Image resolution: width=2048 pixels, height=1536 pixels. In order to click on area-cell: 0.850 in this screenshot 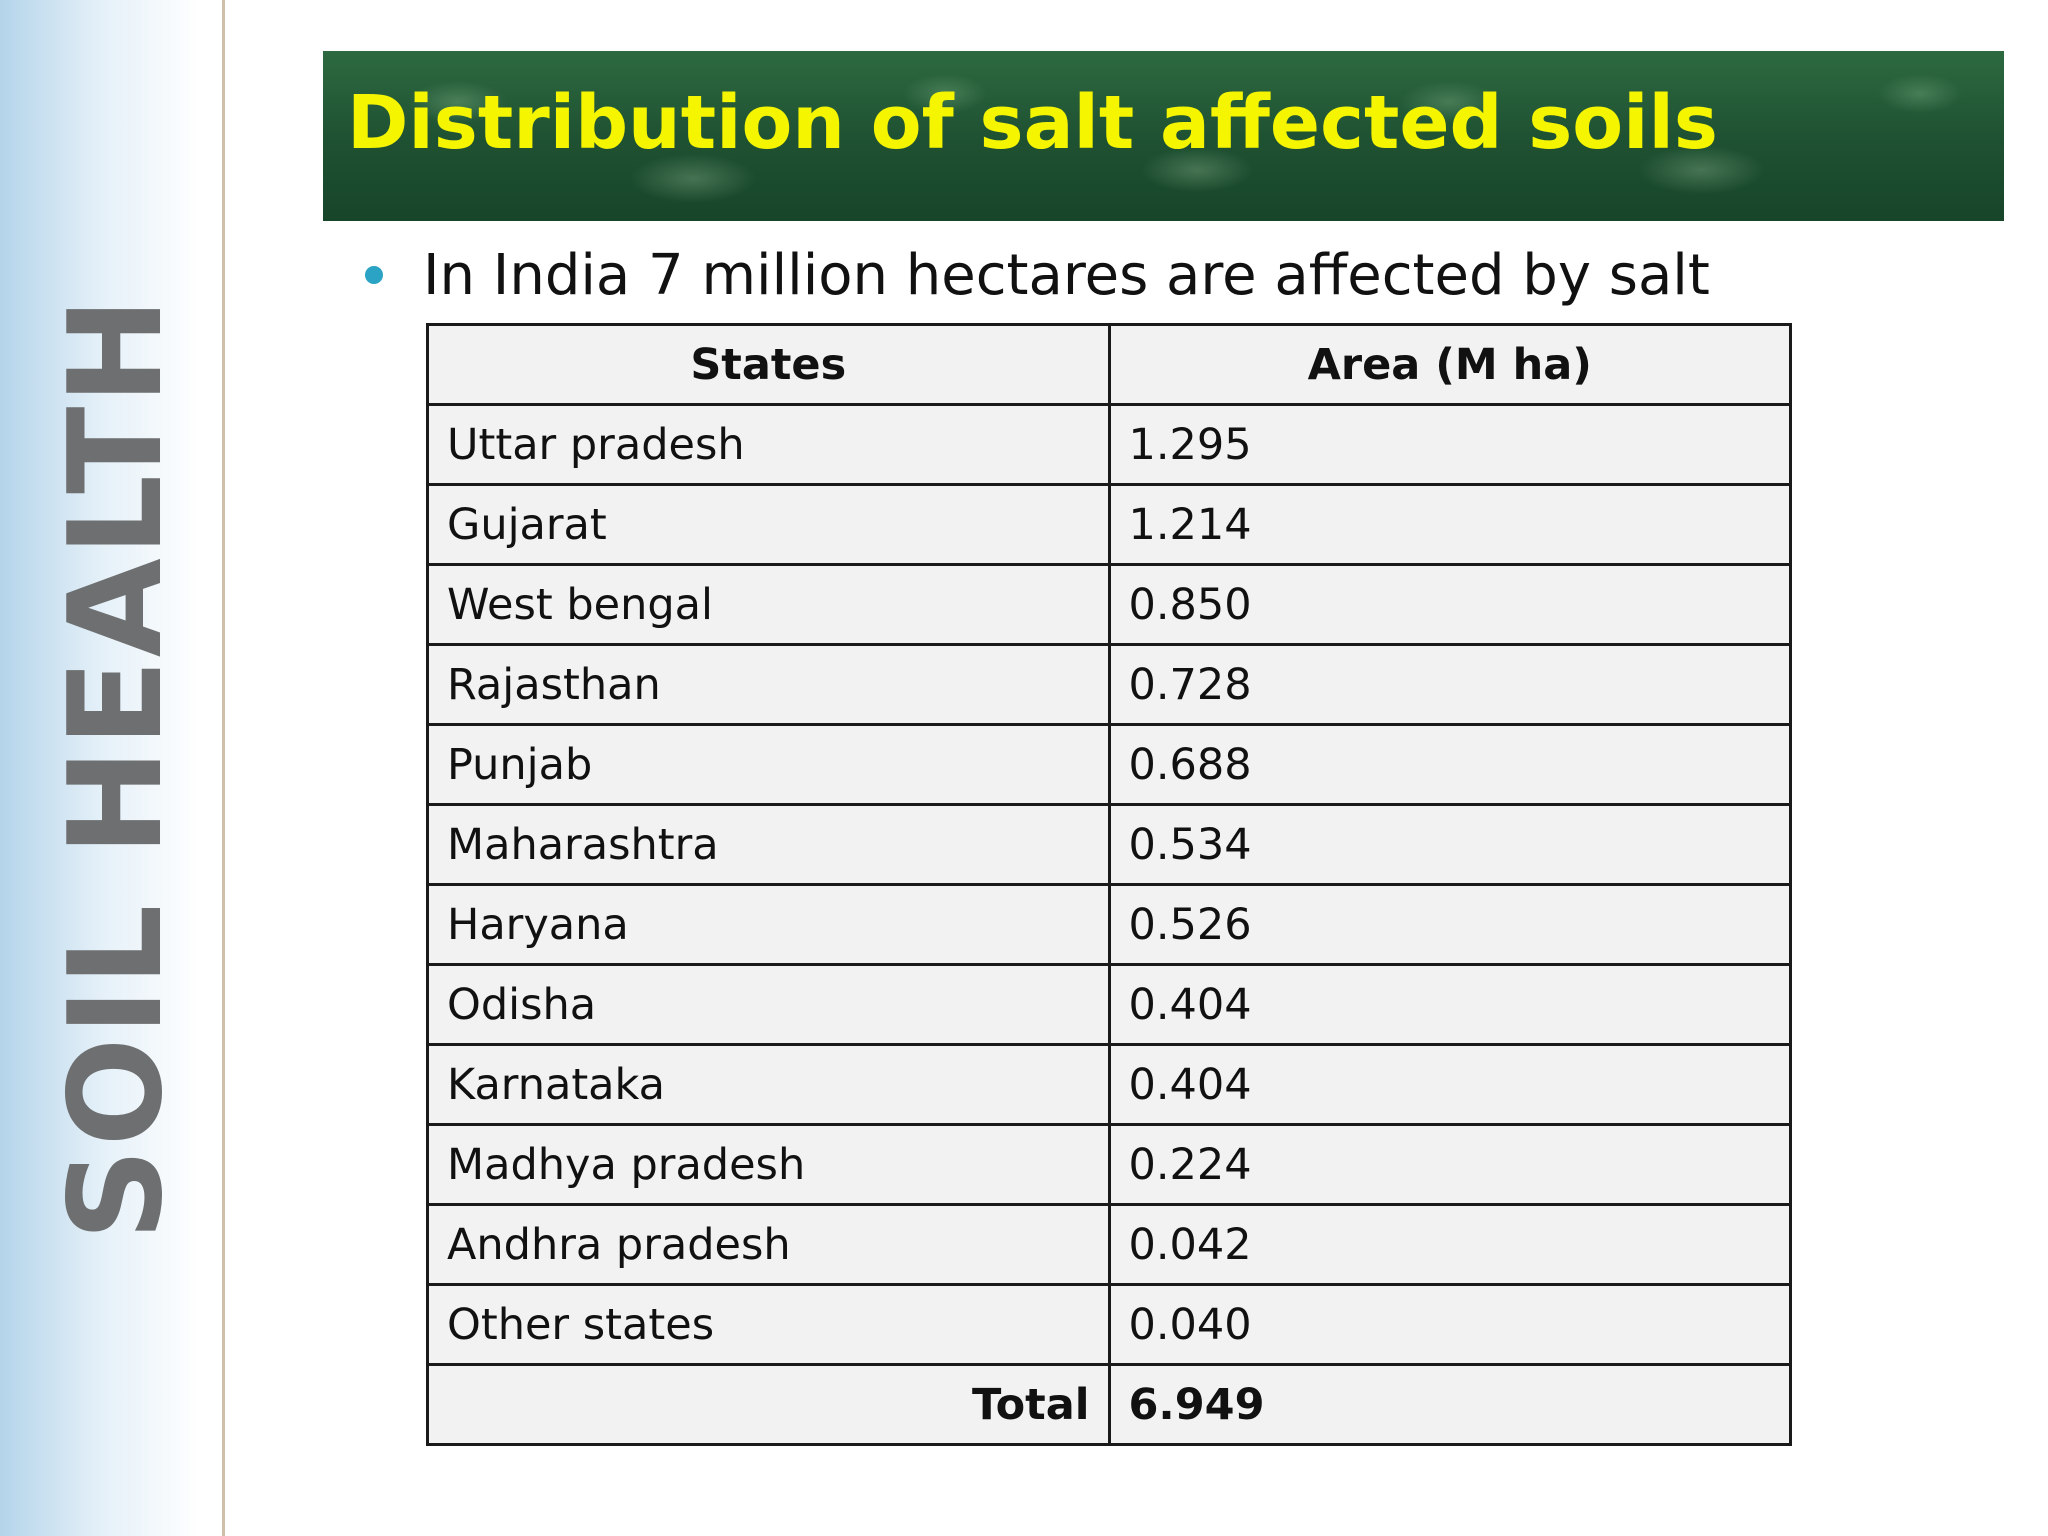, I will do `click(1449, 604)`.